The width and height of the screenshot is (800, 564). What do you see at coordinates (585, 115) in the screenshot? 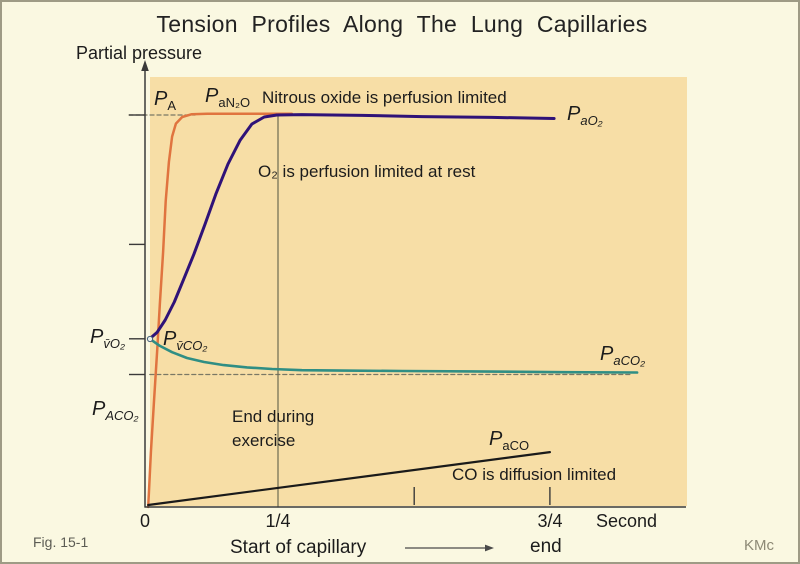
I see `label-paO2: PaO₂` at bounding box center [585, 115].